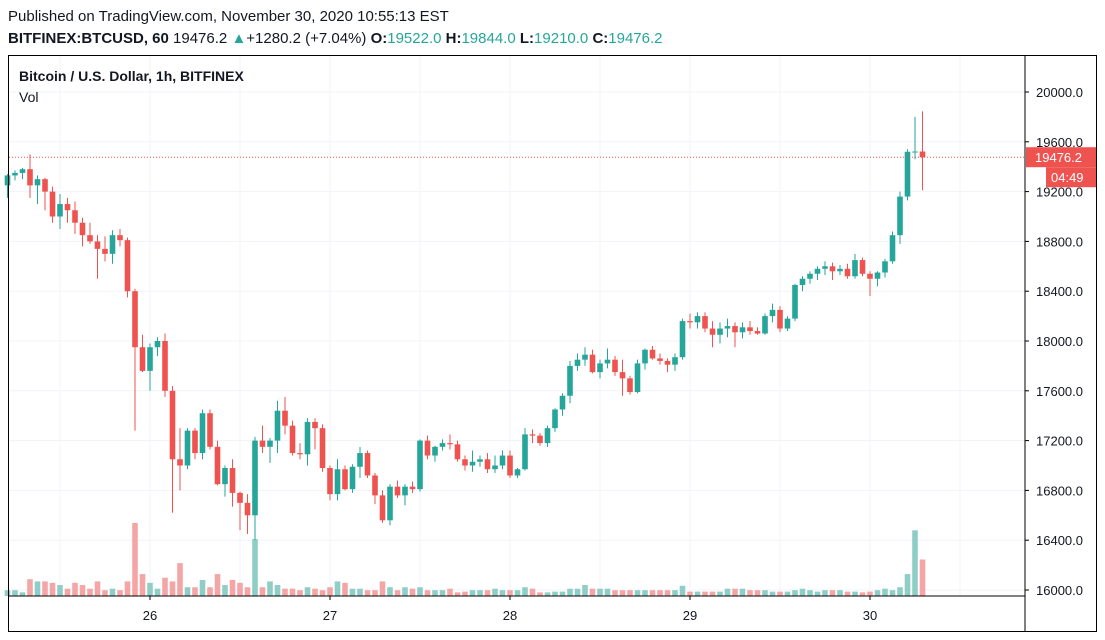 The width and height of the screenshot is (1105, 640). What do you see at coordinates (1059, 441) in the screenshot?
I see `y-tick-label: 17200.0` at bounding box center [1059, 441].